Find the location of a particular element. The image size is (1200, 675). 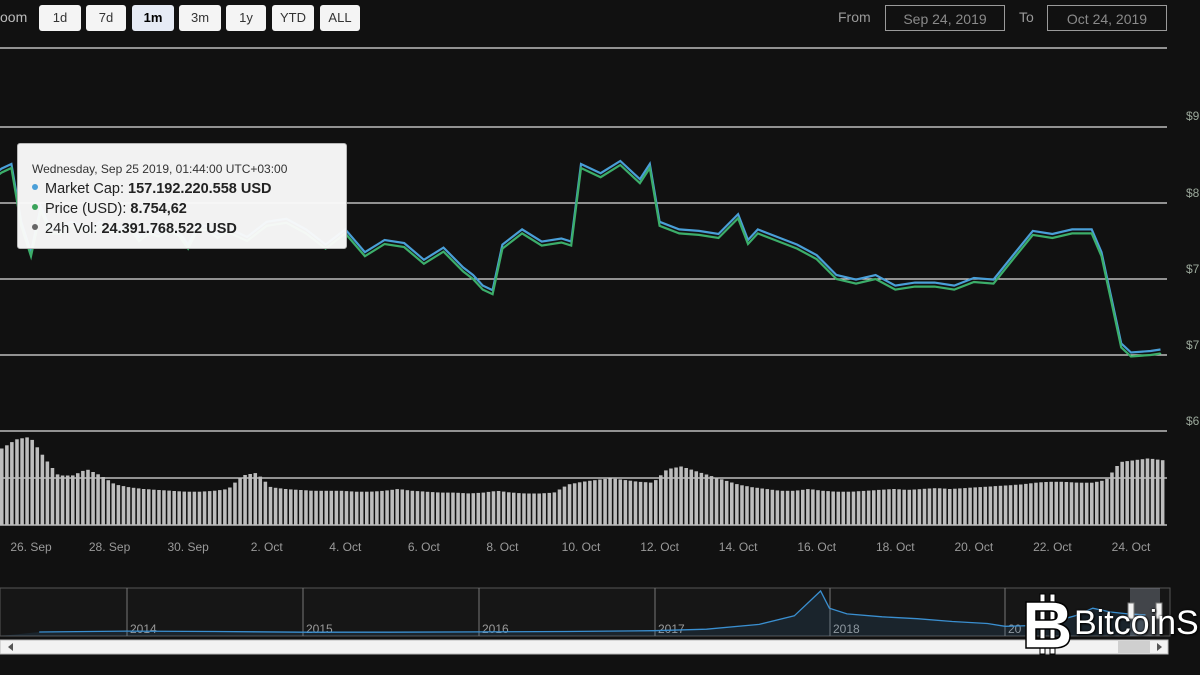

range-button-7d: 7d is located at coordinates (106, 18).